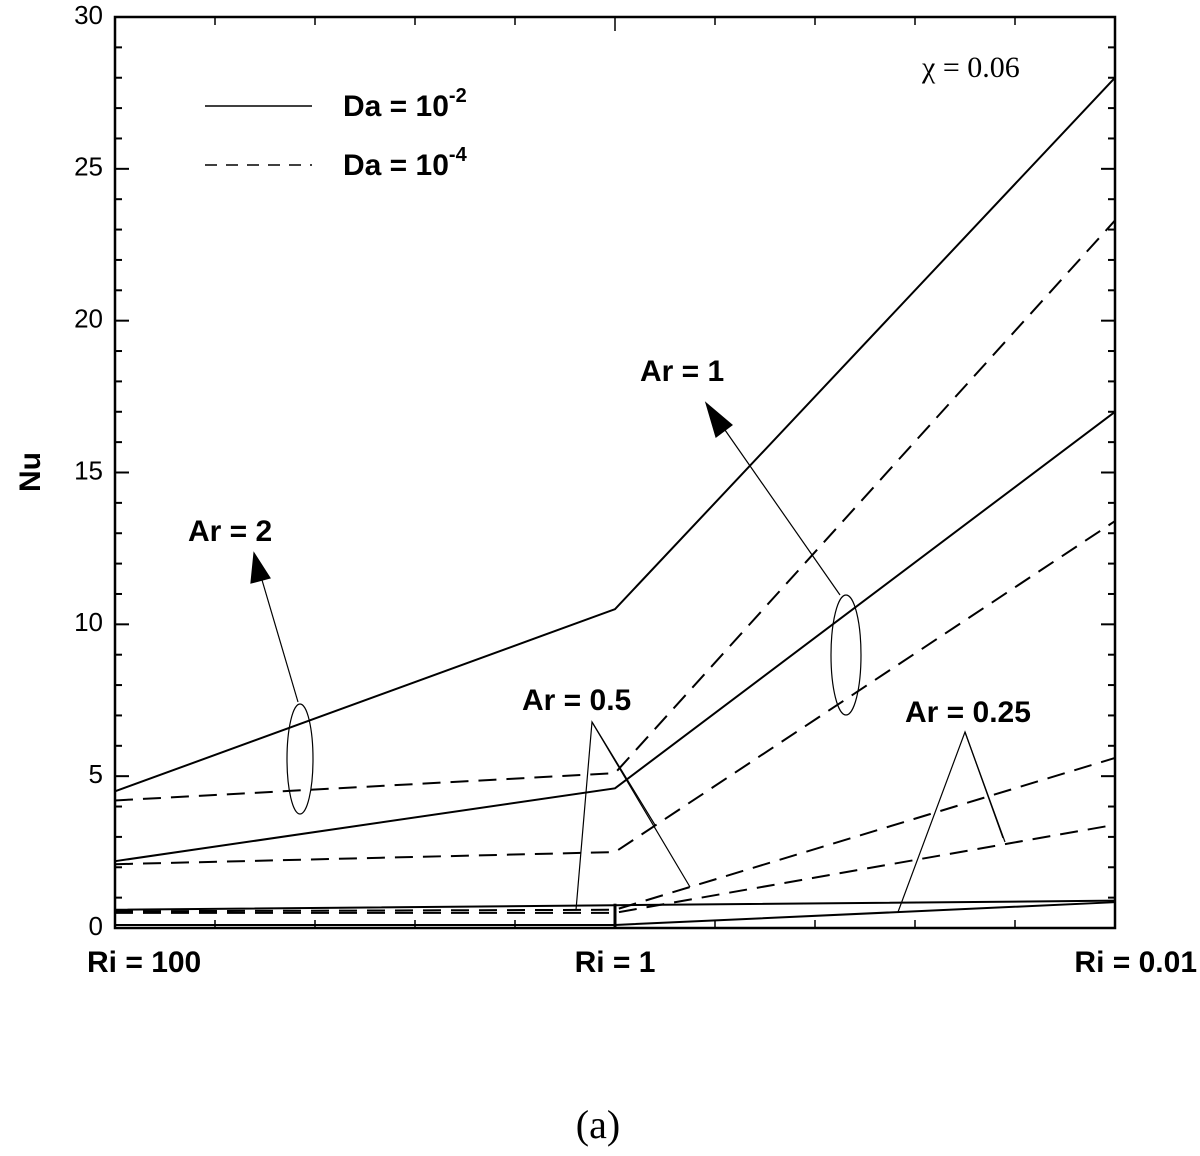 This screenshot has width=1200, height=1156. What do you see at coordinates (88, 167) in the screenshot?
I see `y-tick-label: 25` at bounding box center [88, 167].